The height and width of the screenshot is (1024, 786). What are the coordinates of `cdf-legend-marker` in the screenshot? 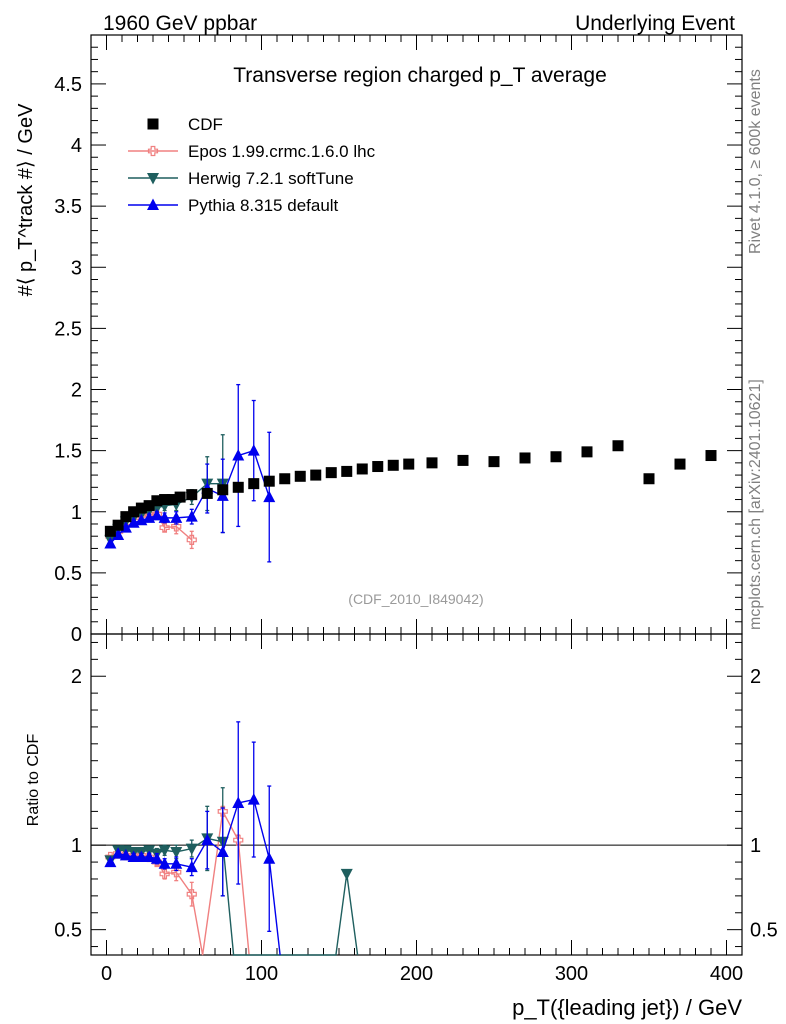 It's located at (153, 124).